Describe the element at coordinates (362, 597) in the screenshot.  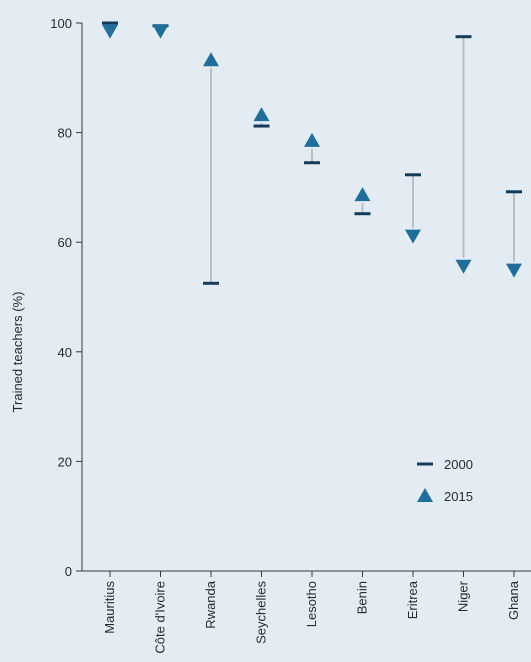
I see `x-tick-label: Benin` at that location.